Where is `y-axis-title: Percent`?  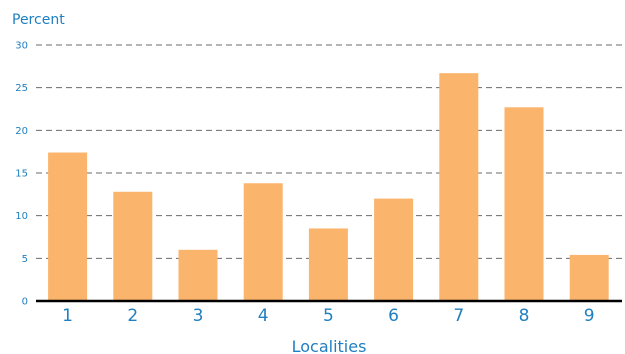
y-axis-title: Percent is located at coordinates (38, 20).